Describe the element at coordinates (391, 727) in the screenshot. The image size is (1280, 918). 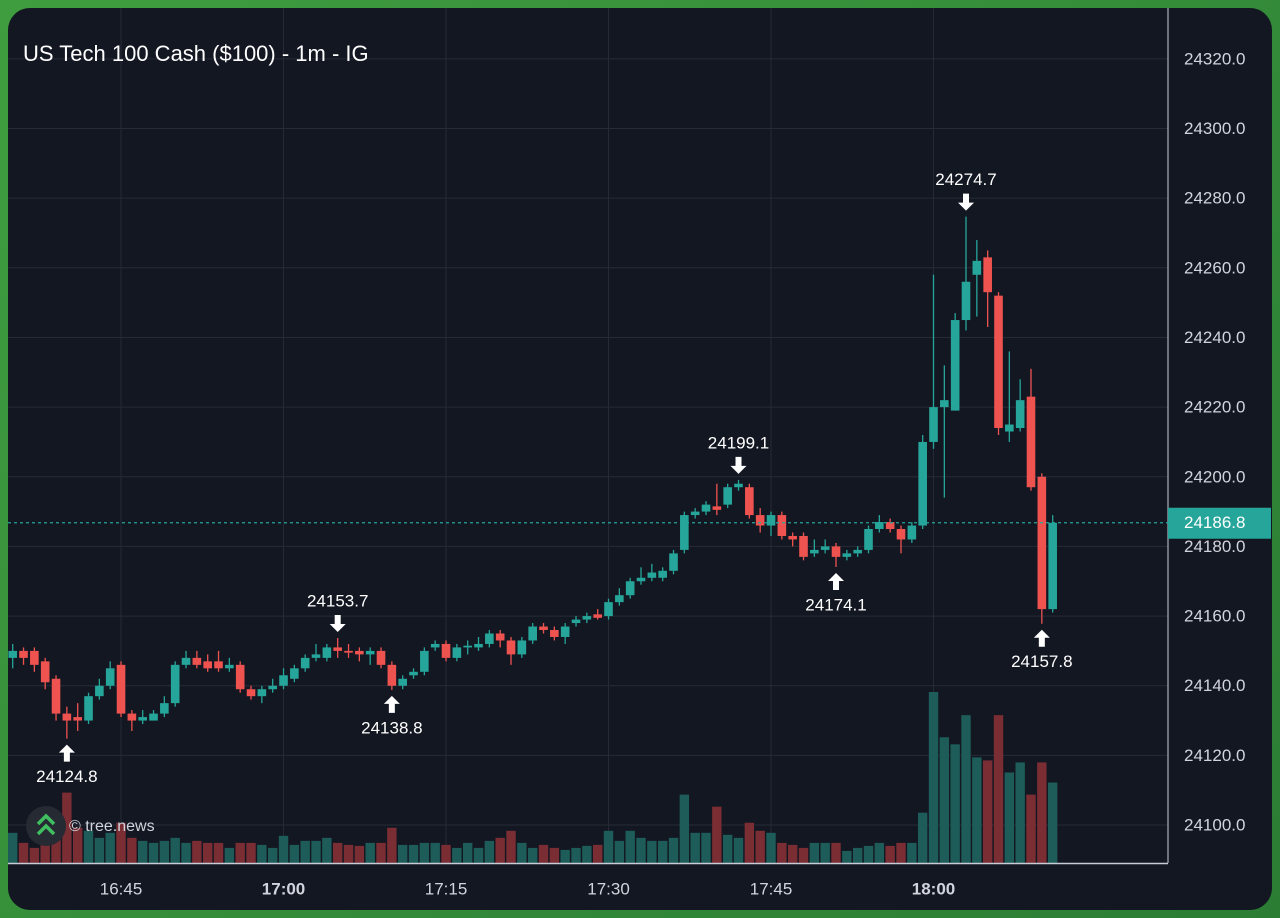
I see `marker-label: 24138.8` at that location.